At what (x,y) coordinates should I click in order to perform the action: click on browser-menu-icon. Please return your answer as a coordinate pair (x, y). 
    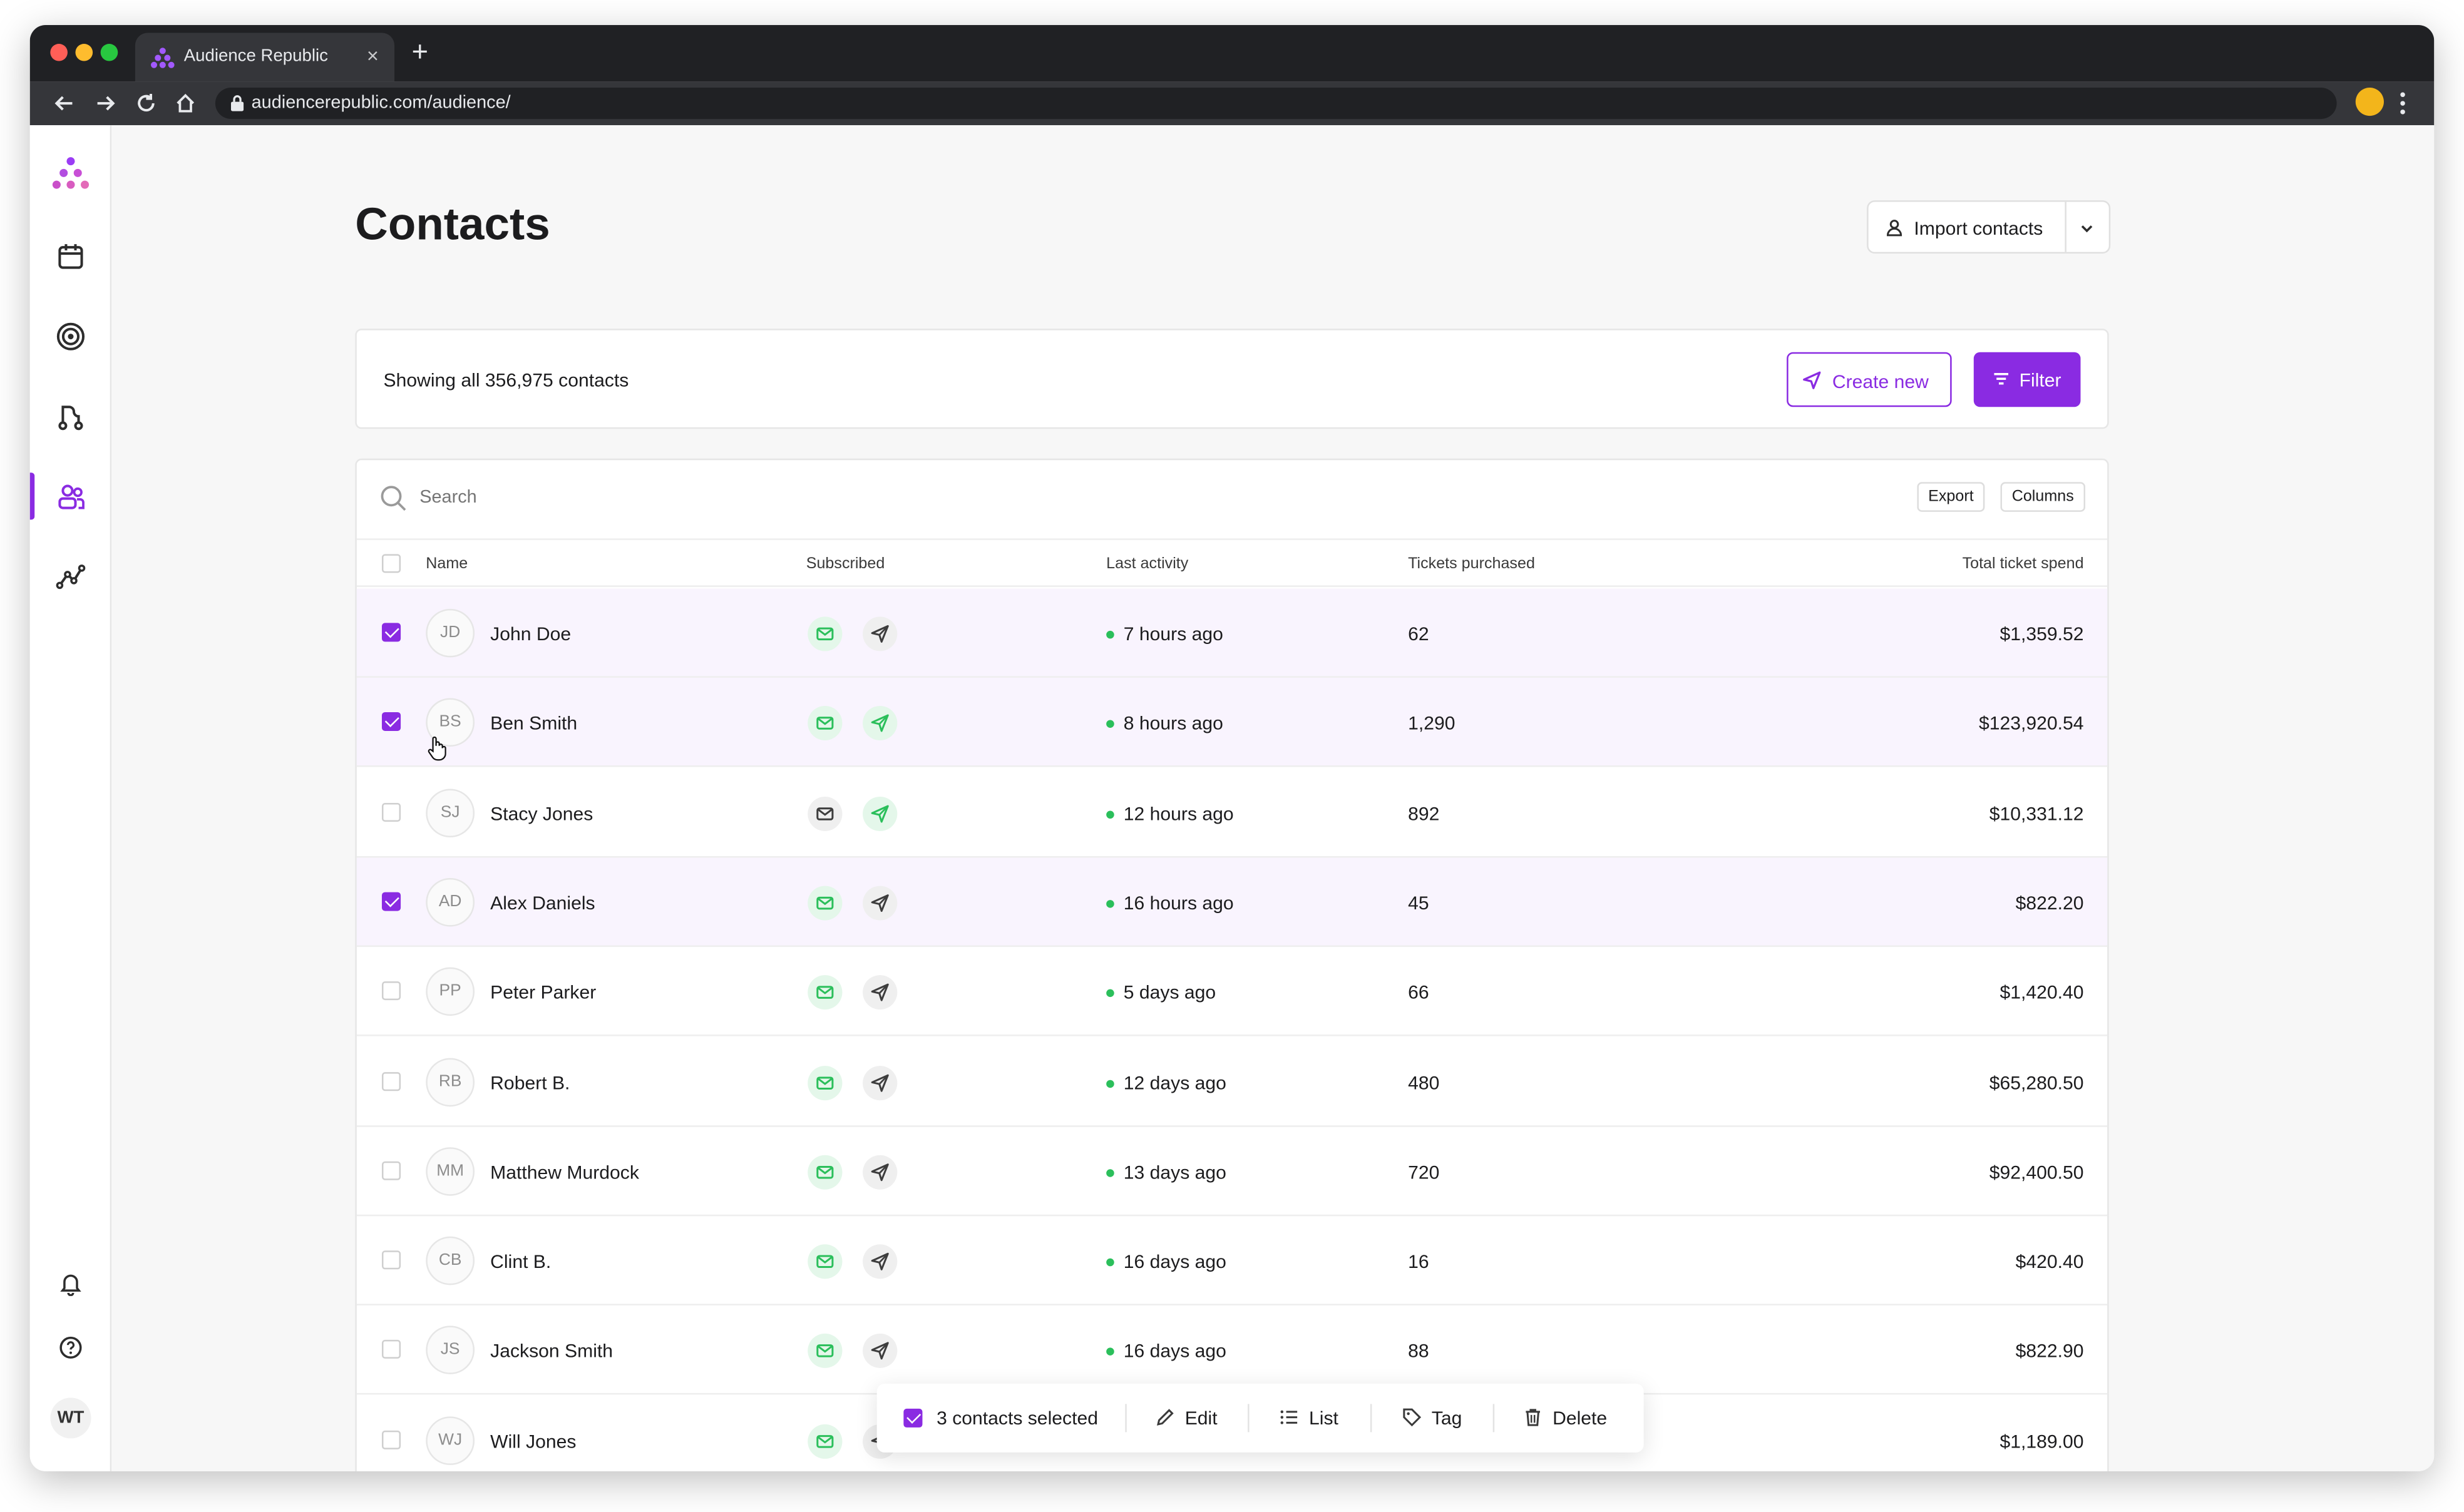
    Looking at the image, I should click on (2403, 103).